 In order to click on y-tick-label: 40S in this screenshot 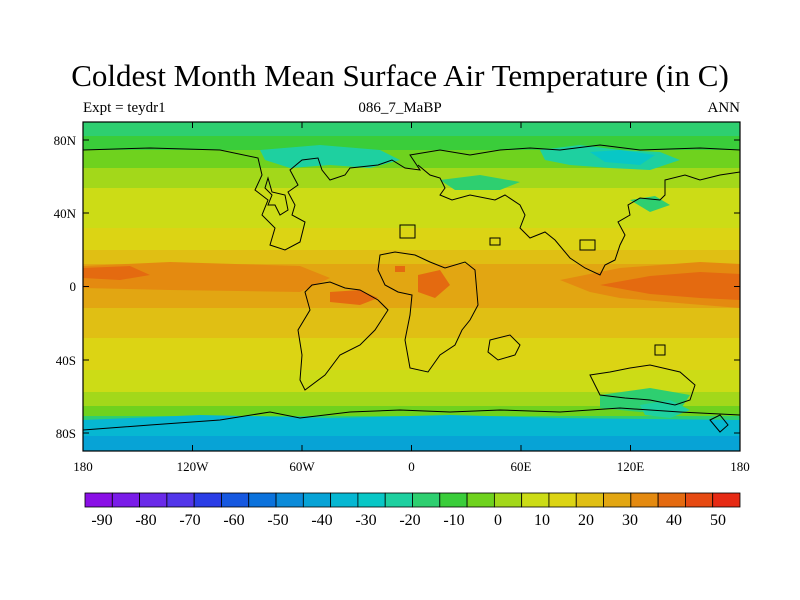, I will do `click(66, 360)`.